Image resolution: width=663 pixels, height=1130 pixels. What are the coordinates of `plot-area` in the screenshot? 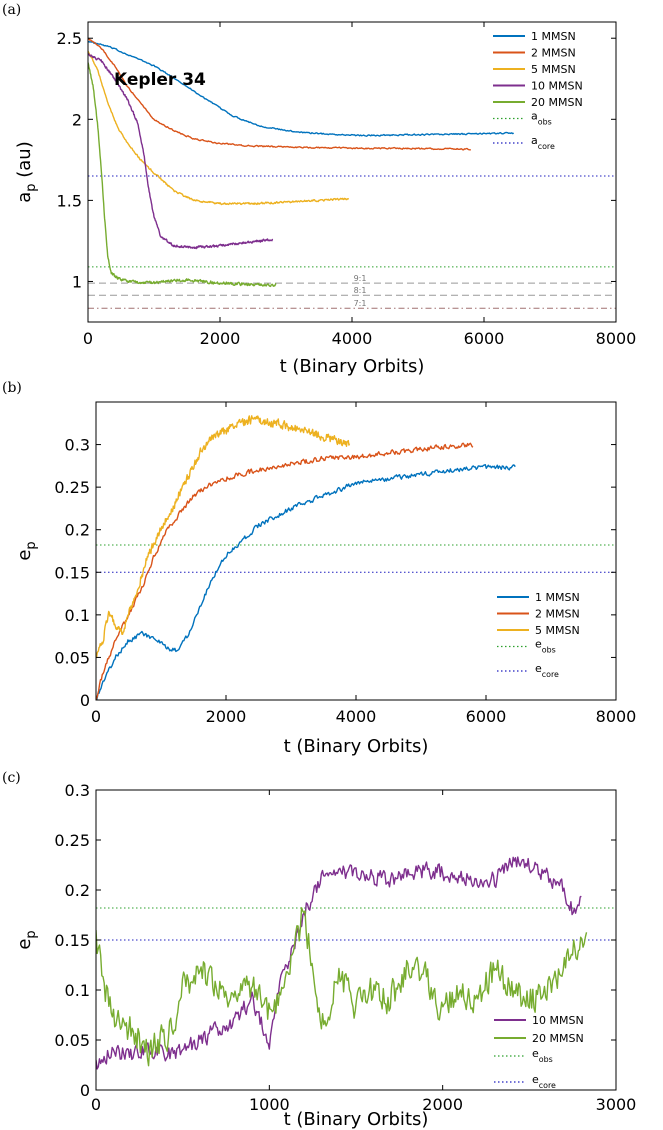 It's located at (356, 963).